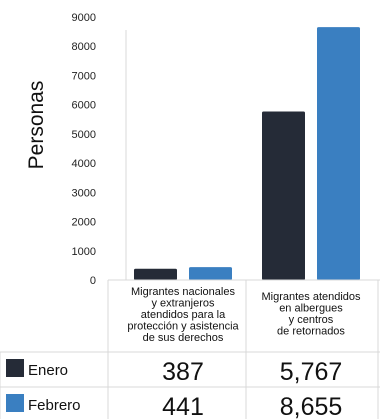  Describe the element at coordinates (84, 18) in the screenshot. I see `y-tick-label: 9000` at that location.